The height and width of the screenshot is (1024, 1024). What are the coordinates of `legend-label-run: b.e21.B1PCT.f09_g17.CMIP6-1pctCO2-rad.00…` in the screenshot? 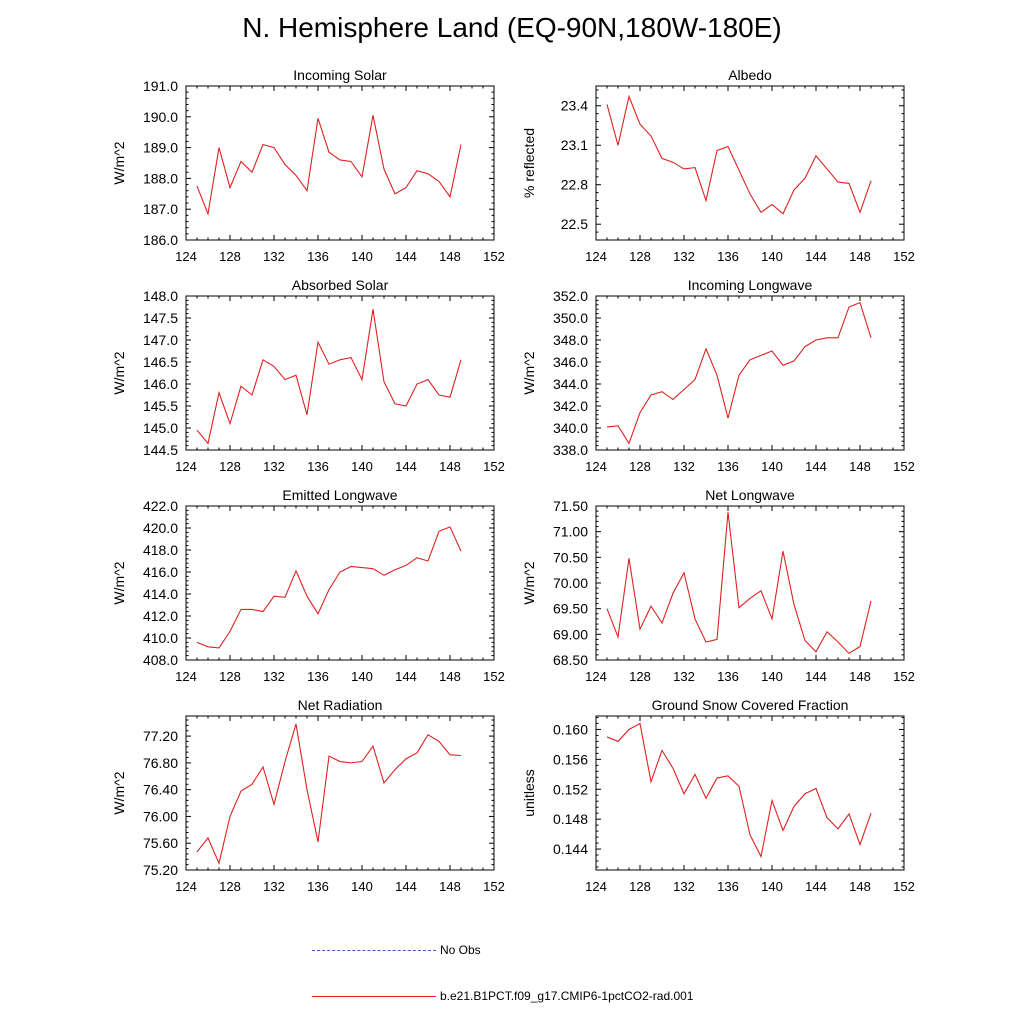 It's located at (567, 996).